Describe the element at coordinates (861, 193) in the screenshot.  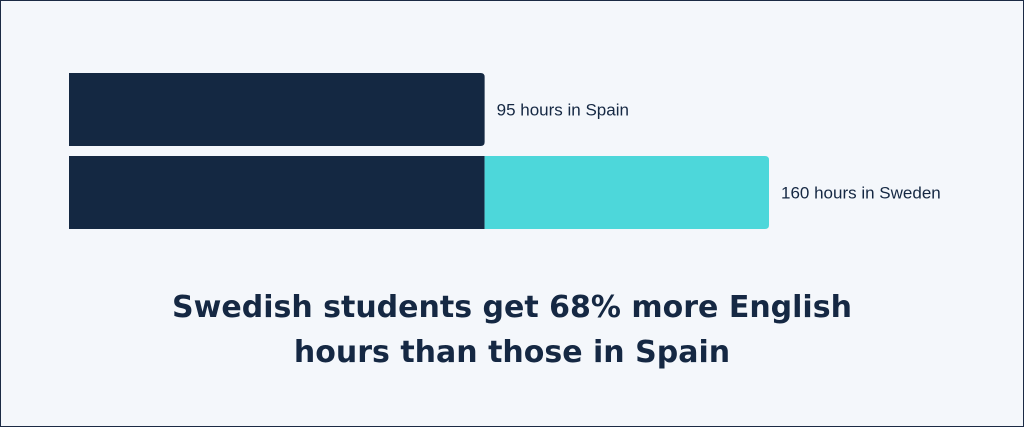
I see `bar-label-sweden: 160 hours in Sweden` at that location.